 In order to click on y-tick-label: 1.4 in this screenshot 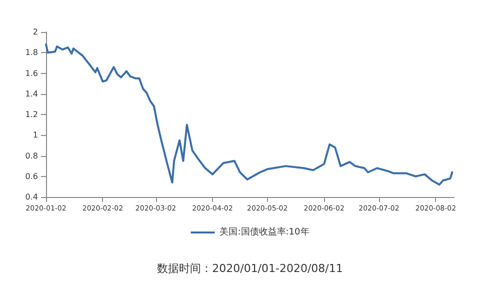, I will do `click(31, 93)`.